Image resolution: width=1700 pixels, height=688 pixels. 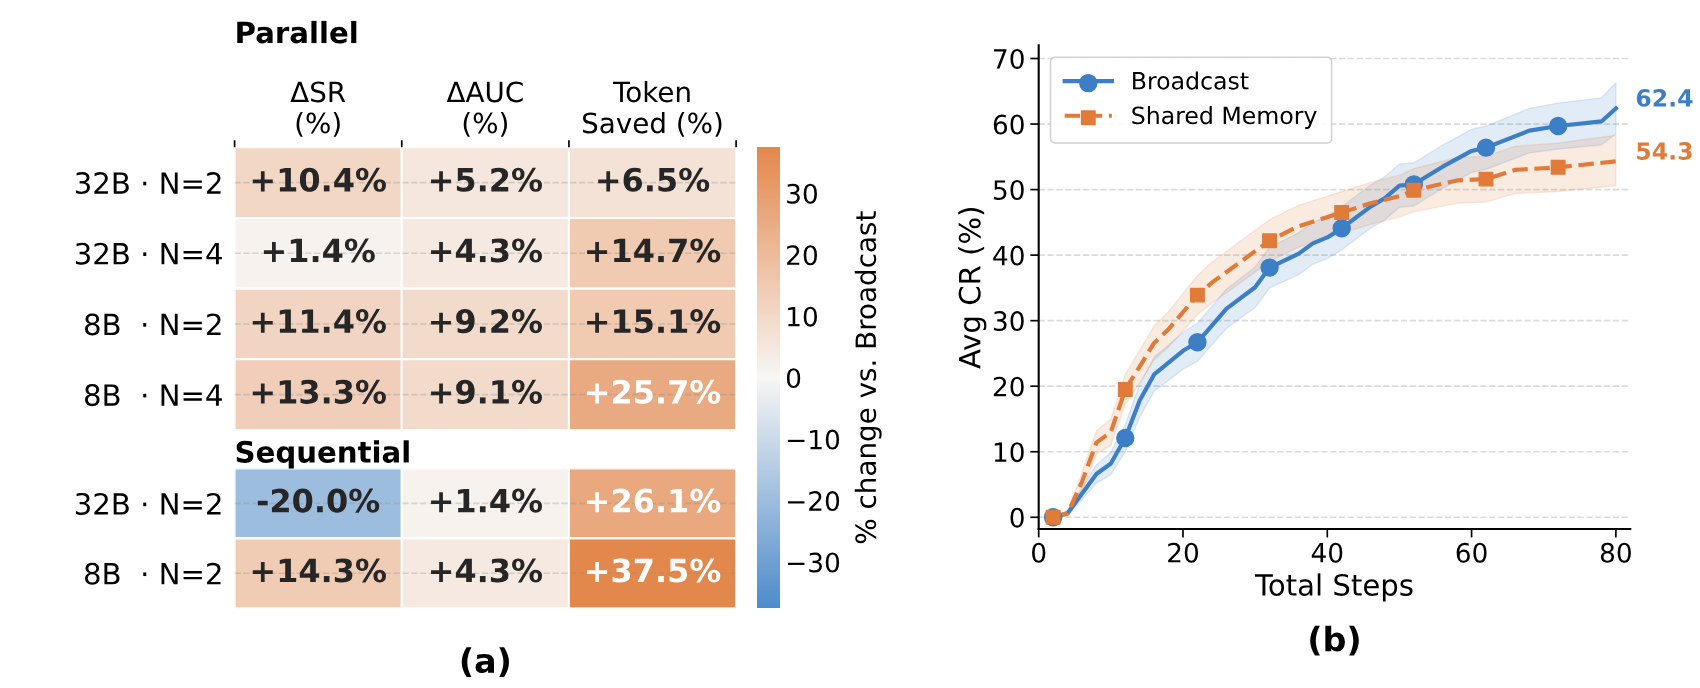 What do you see at coordinates (802, 316) in the screenshot?
I see `color-bar-label: 10` at bounding box center [802, 316].